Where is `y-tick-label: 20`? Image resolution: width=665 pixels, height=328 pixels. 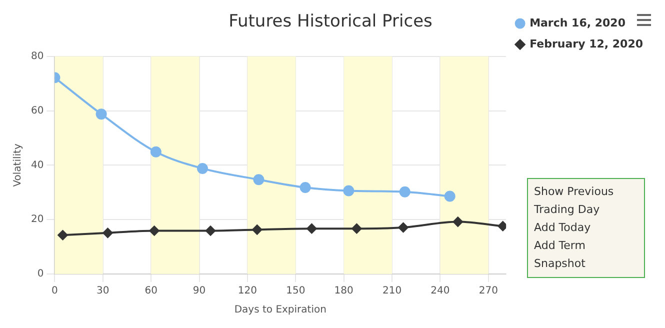
y-tick-label: 20 is located at coordinates (37, 220).